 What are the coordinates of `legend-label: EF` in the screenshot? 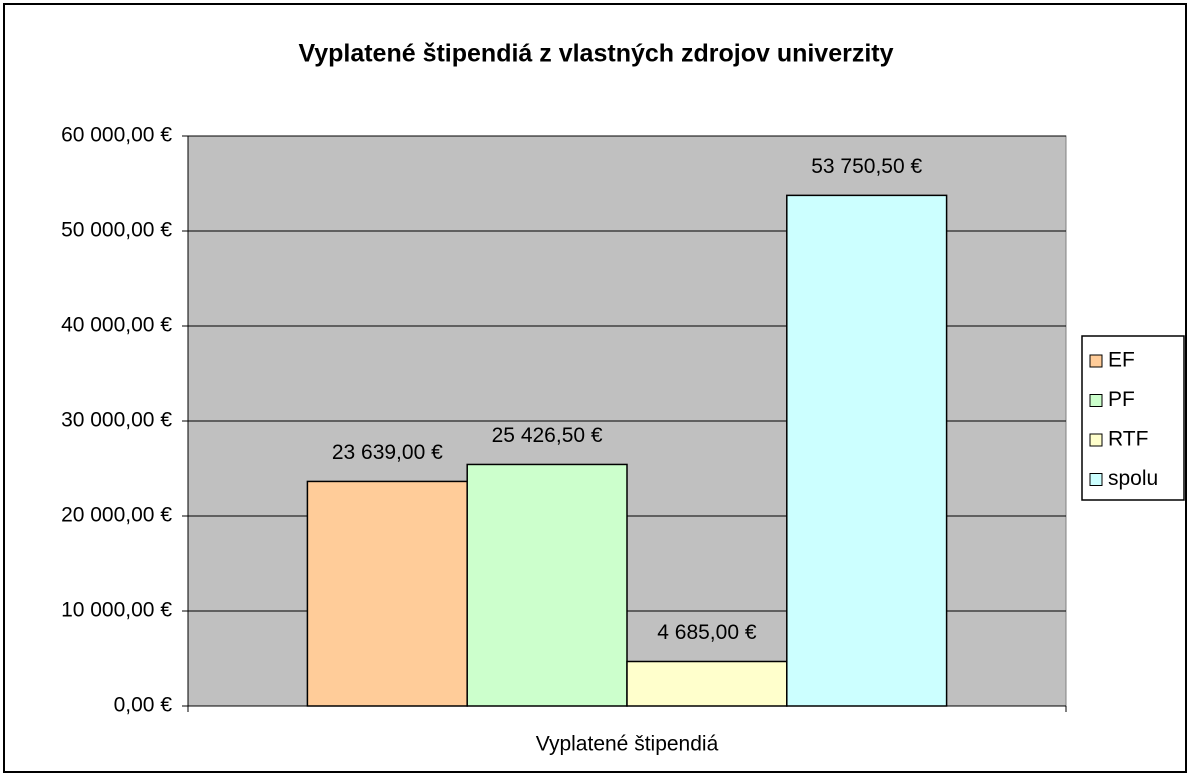 It's located at (1121, 360).